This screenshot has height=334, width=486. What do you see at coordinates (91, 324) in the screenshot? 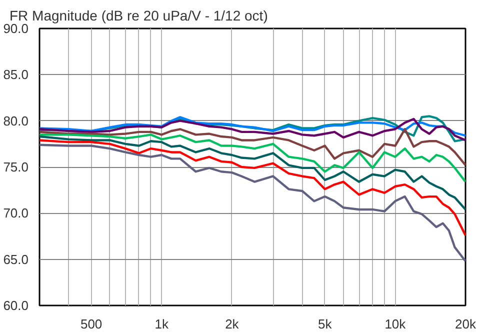
I see `x-tick-label: 500` at bounding box center [91, 324].